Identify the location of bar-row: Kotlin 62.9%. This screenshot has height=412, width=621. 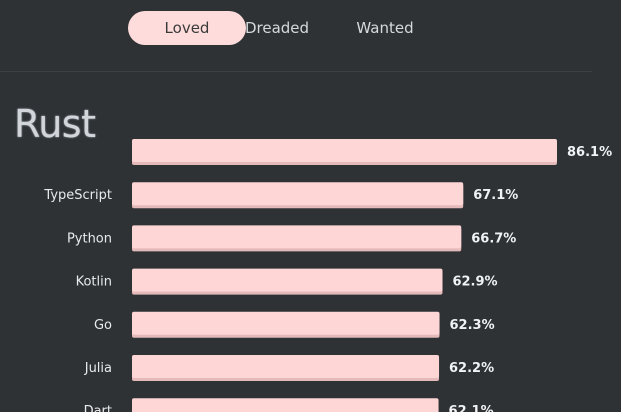
(287, 281).